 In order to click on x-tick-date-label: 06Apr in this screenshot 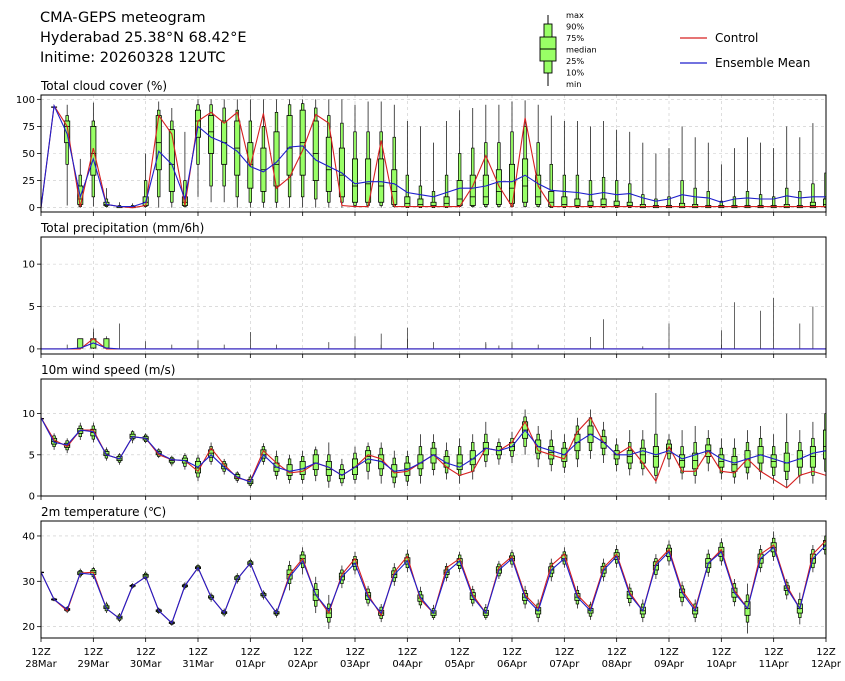, I will do `click(512, 664)`.